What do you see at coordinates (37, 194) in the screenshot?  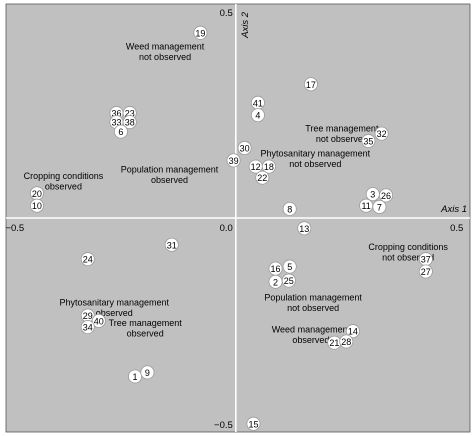 I see `point-label: 20` at bounding box center [37, 194].